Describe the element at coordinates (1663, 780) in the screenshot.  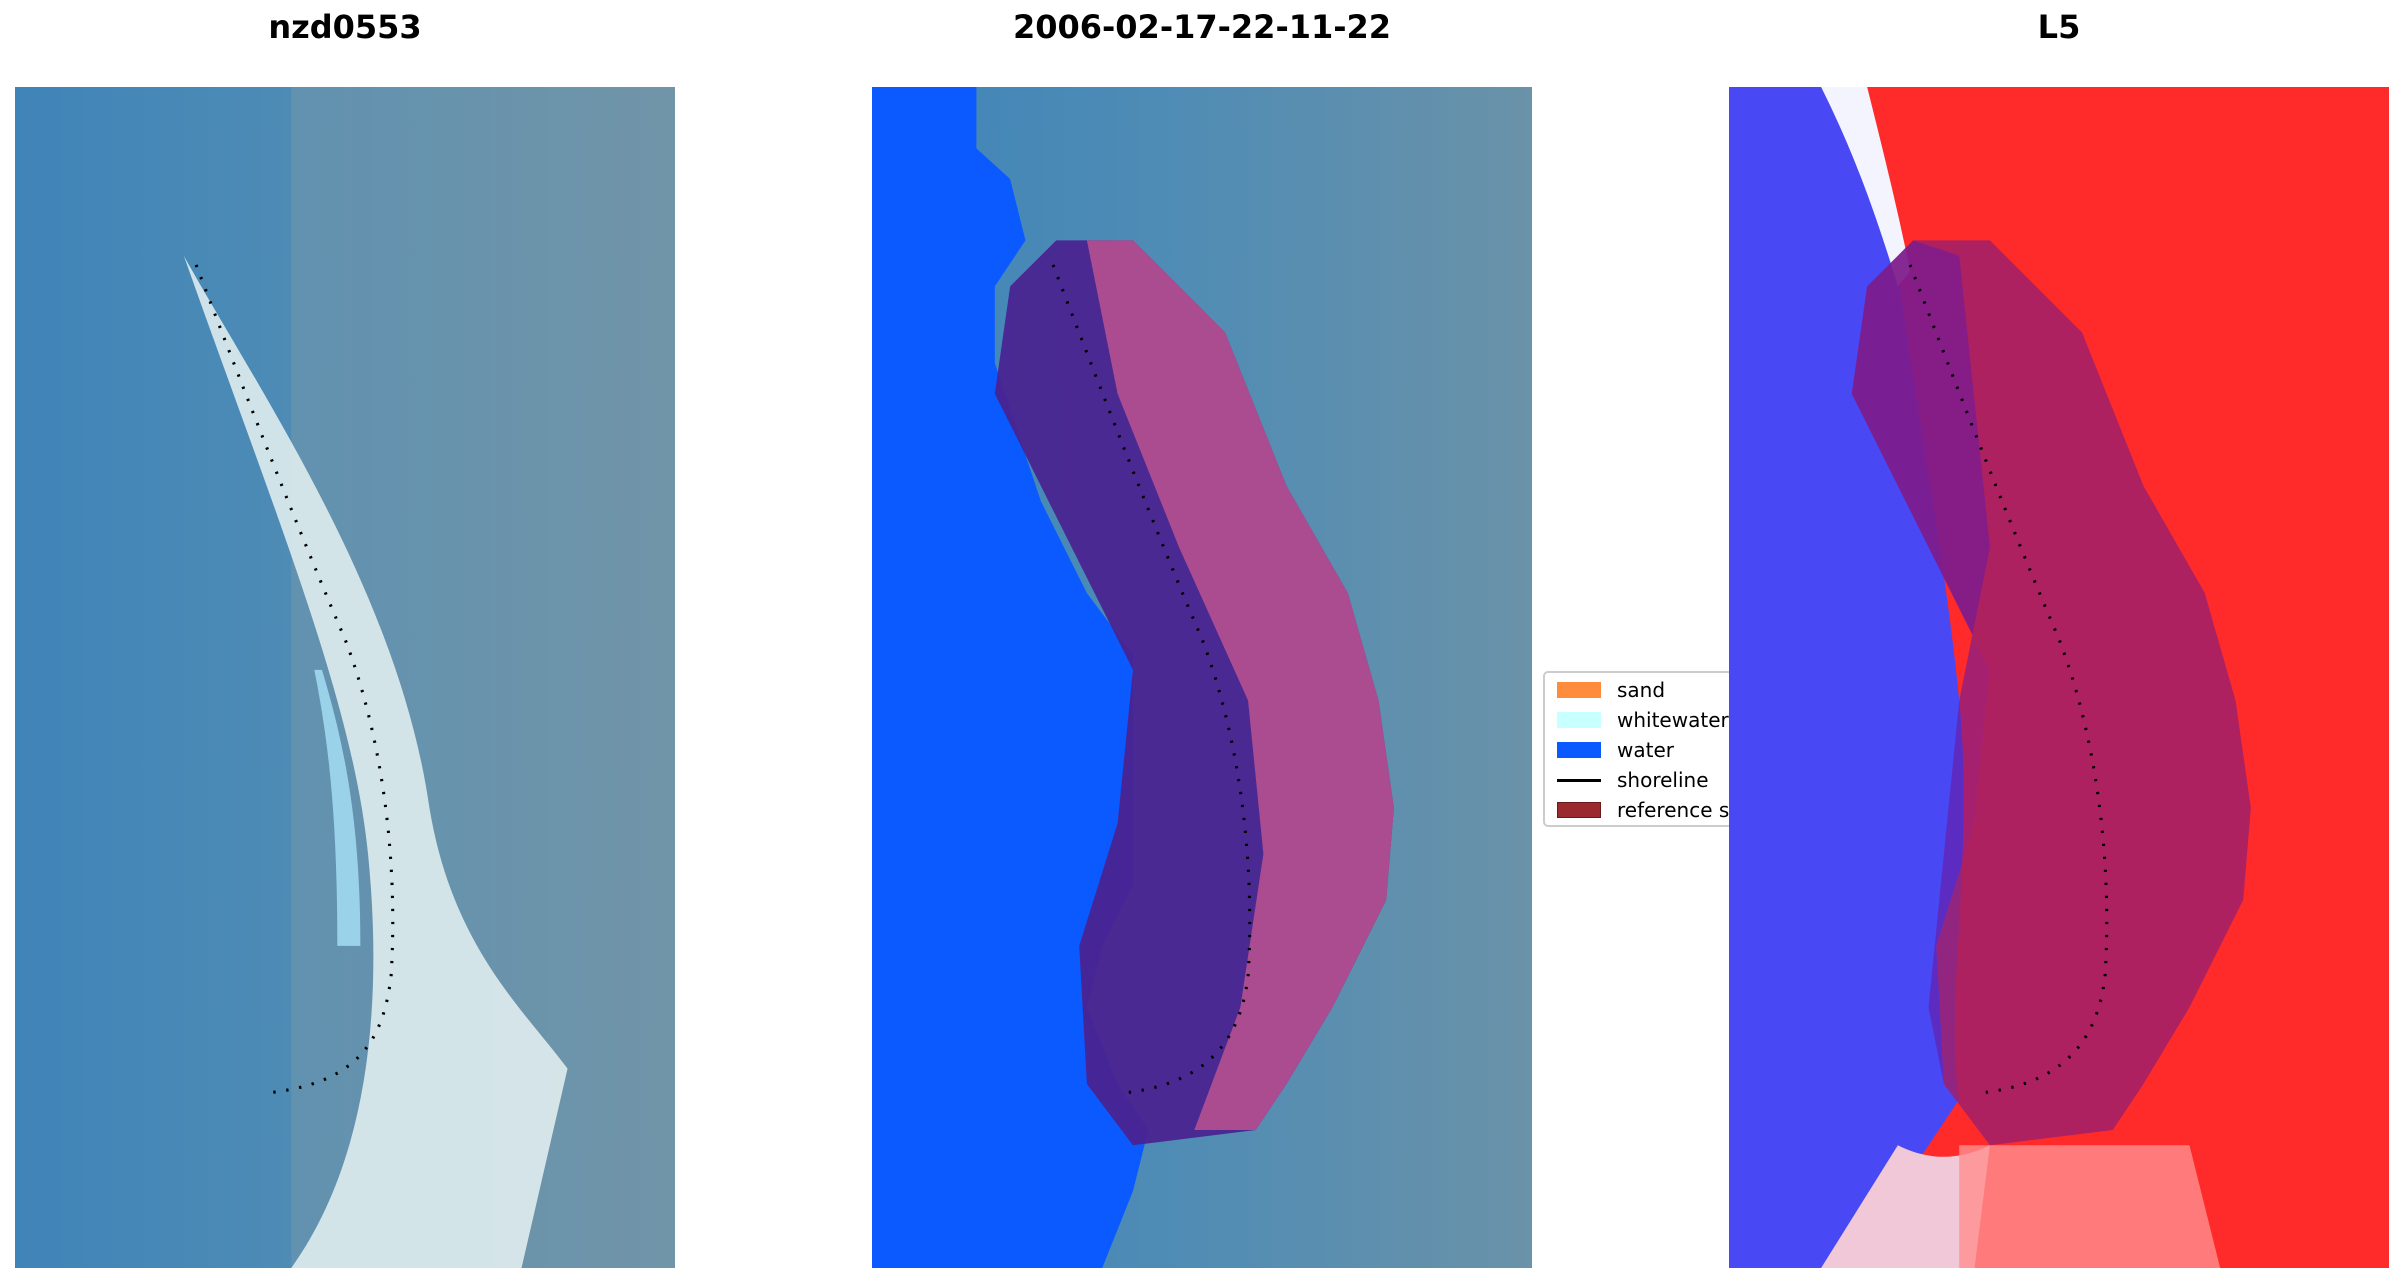
I see `legend-label: shoreline` at that location.